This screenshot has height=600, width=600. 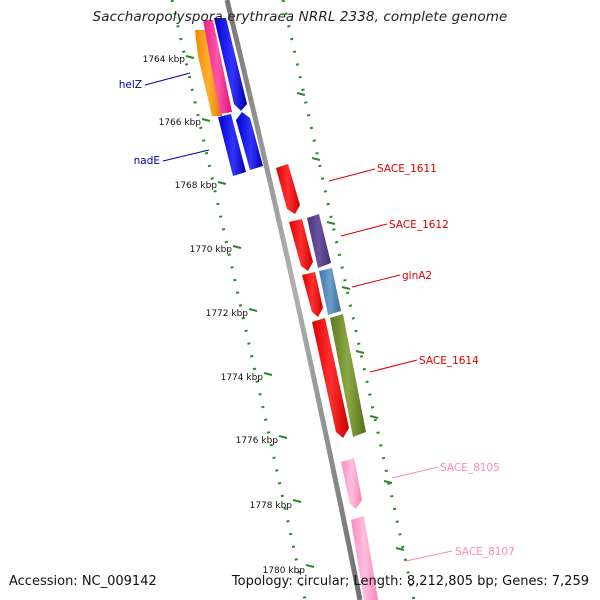 I want to click on tick-label: 1768 kbp, so click(x=196, y=186).